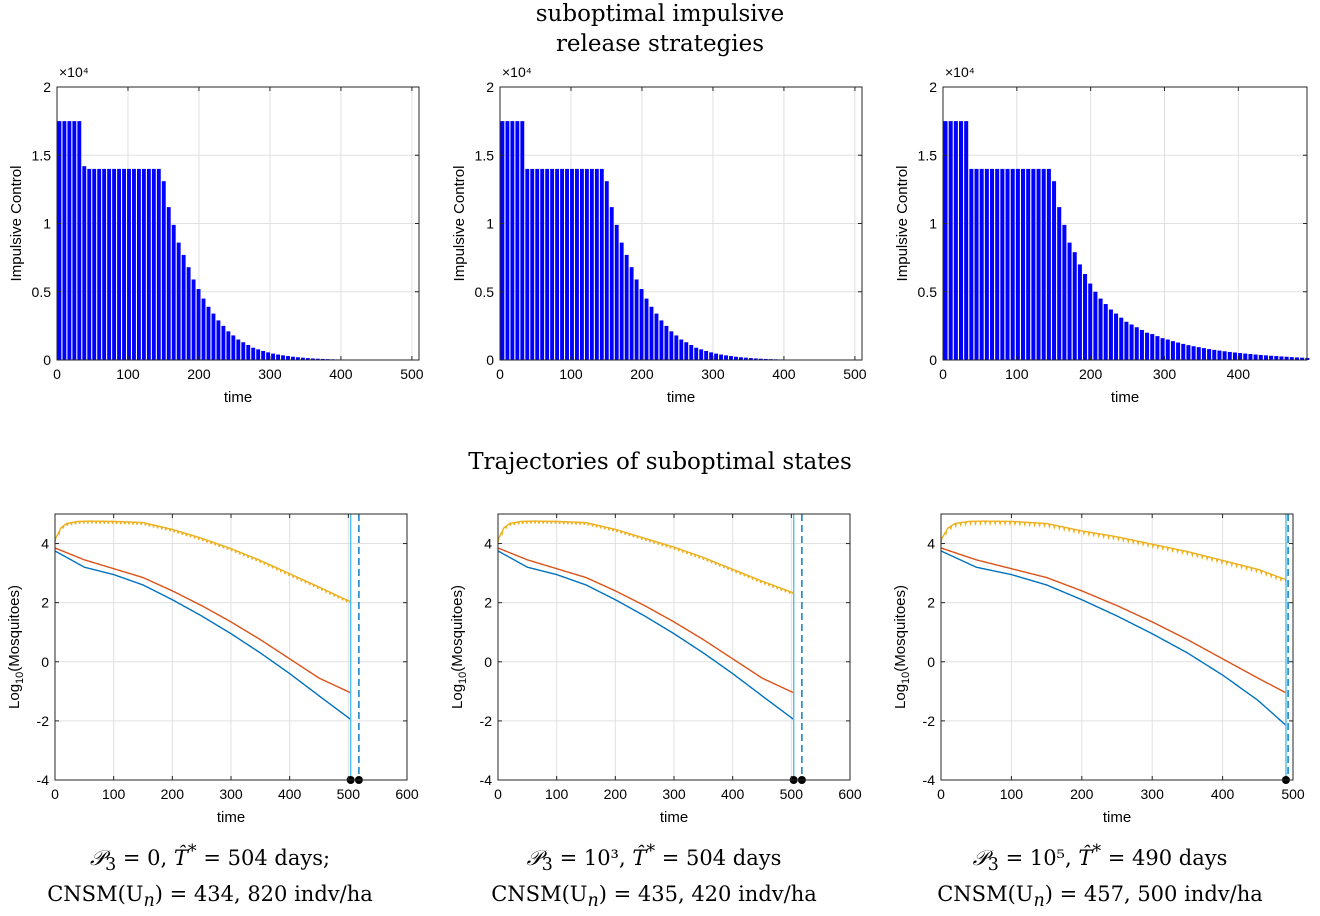 This screenshot has width=1320, height=916. What do you see at coordinates (43, 780) in the screenshot?
I see `y-tick-label: -4` at bounding box center [43, 780].